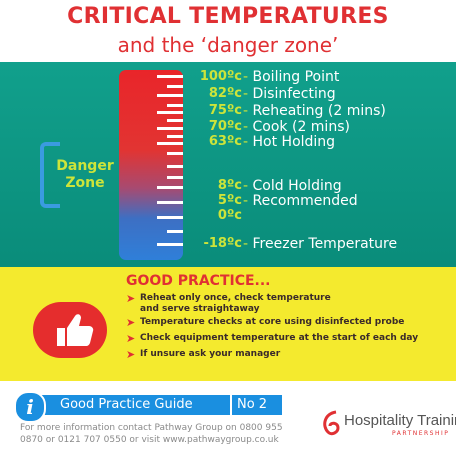 Image resolution: width=456 pixels, height=456 pixels. Describe the element at coordinates (331, 423) in the screenshot. I see `logo-icon` at that location.